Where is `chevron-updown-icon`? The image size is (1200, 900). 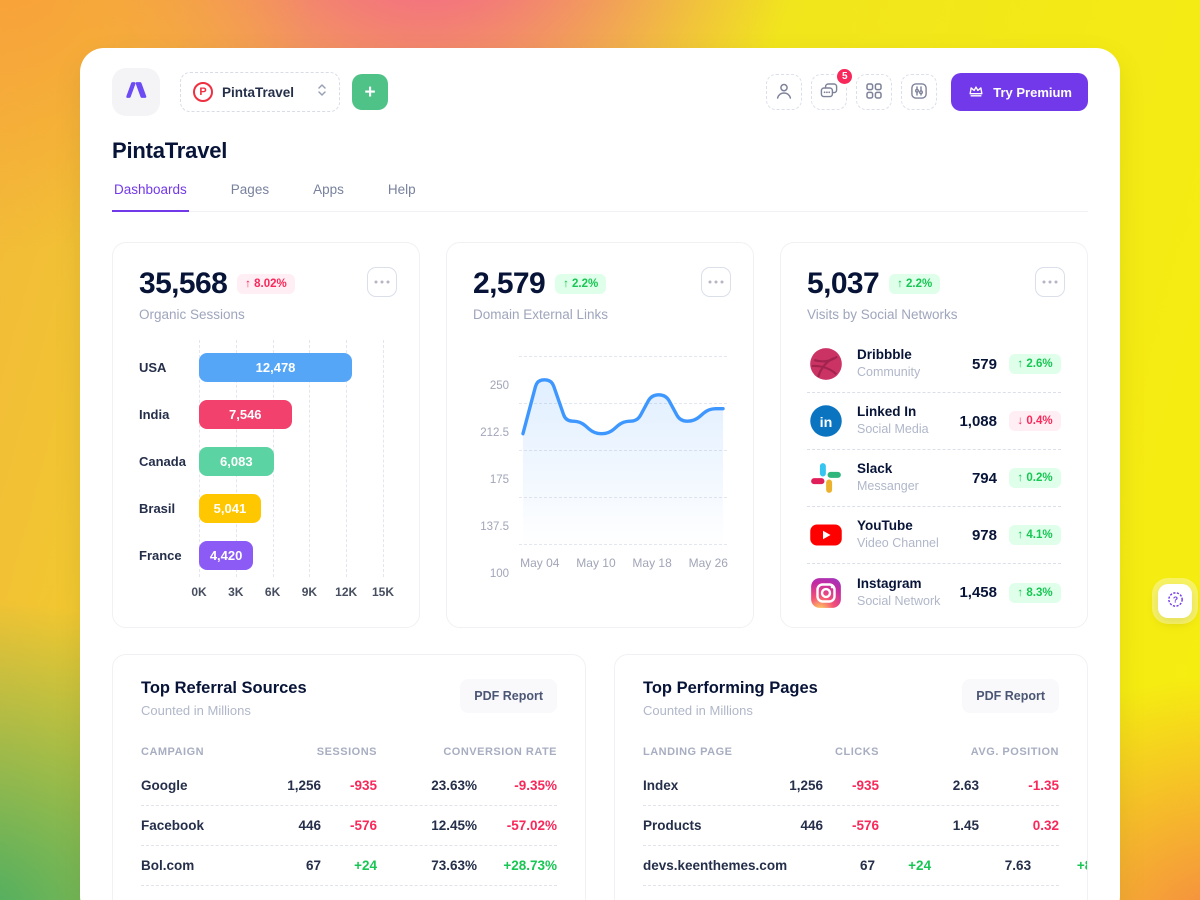 chevron-updown-icon is located at coordinates (322, 92).